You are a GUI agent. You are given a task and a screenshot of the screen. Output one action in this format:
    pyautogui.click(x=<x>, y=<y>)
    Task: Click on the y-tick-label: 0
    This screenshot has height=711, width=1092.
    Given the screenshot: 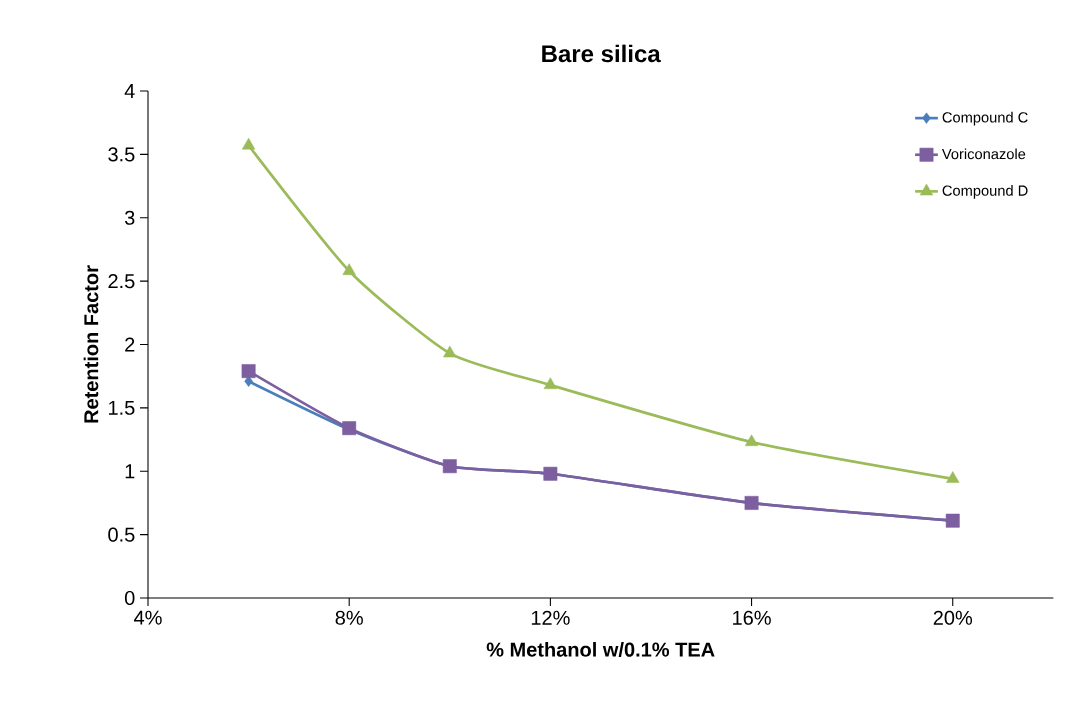 What is the action you would take?
    pyautogui.click(x=129, y=598)
    